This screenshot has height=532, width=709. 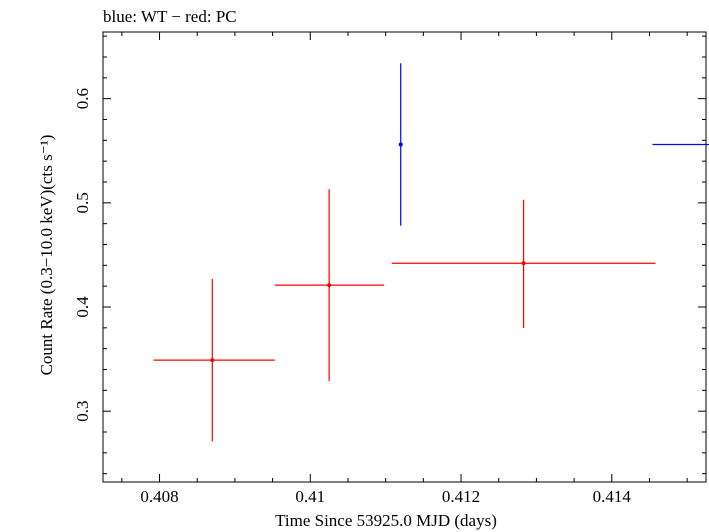 What do you see at coordinates (82, 98) in the screenshot?
I see `y-tick-label: 0.6` at bounding box center [82, 98].